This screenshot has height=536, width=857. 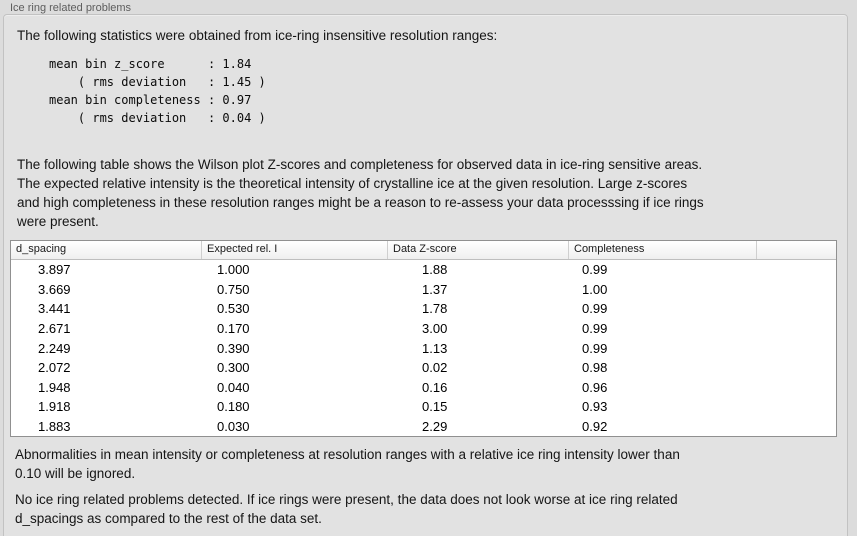 What do you see at coordinates (54, 368) in the screenshot?
I see `cell-d-spacing: 2.072` at bounding box center [54, 368].